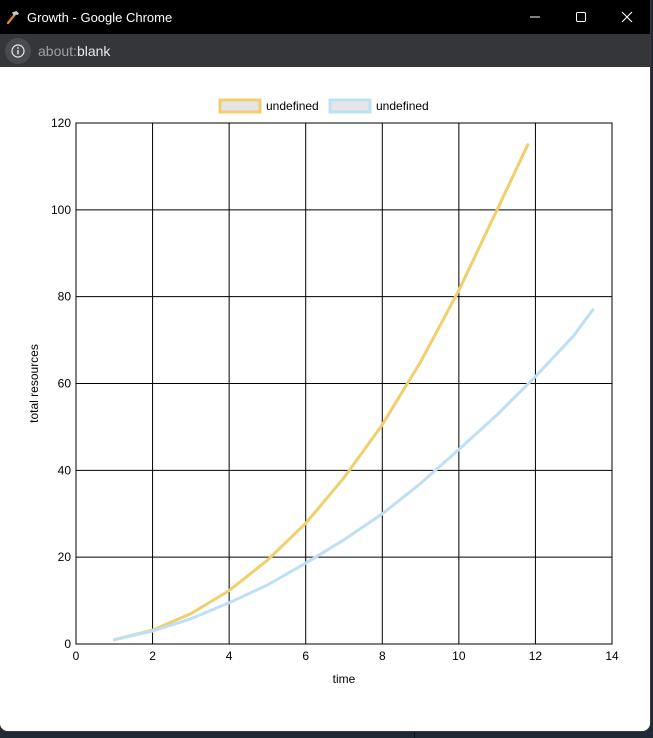  I want to click on x-tick-label: 2, so click(152, 656).